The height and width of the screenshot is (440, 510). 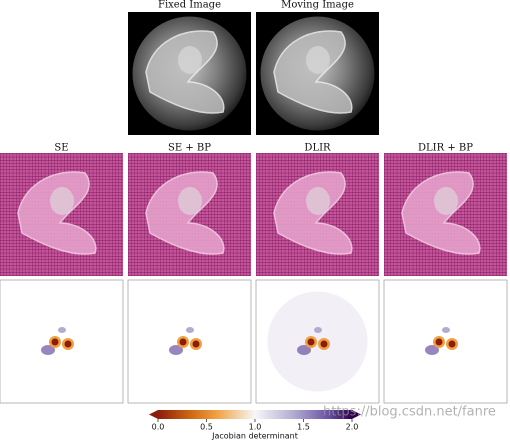 What do you see at coordinates (153, 414) in the screenshot?
I see `colorbar-extend-low` at bounding box center [153, 414].